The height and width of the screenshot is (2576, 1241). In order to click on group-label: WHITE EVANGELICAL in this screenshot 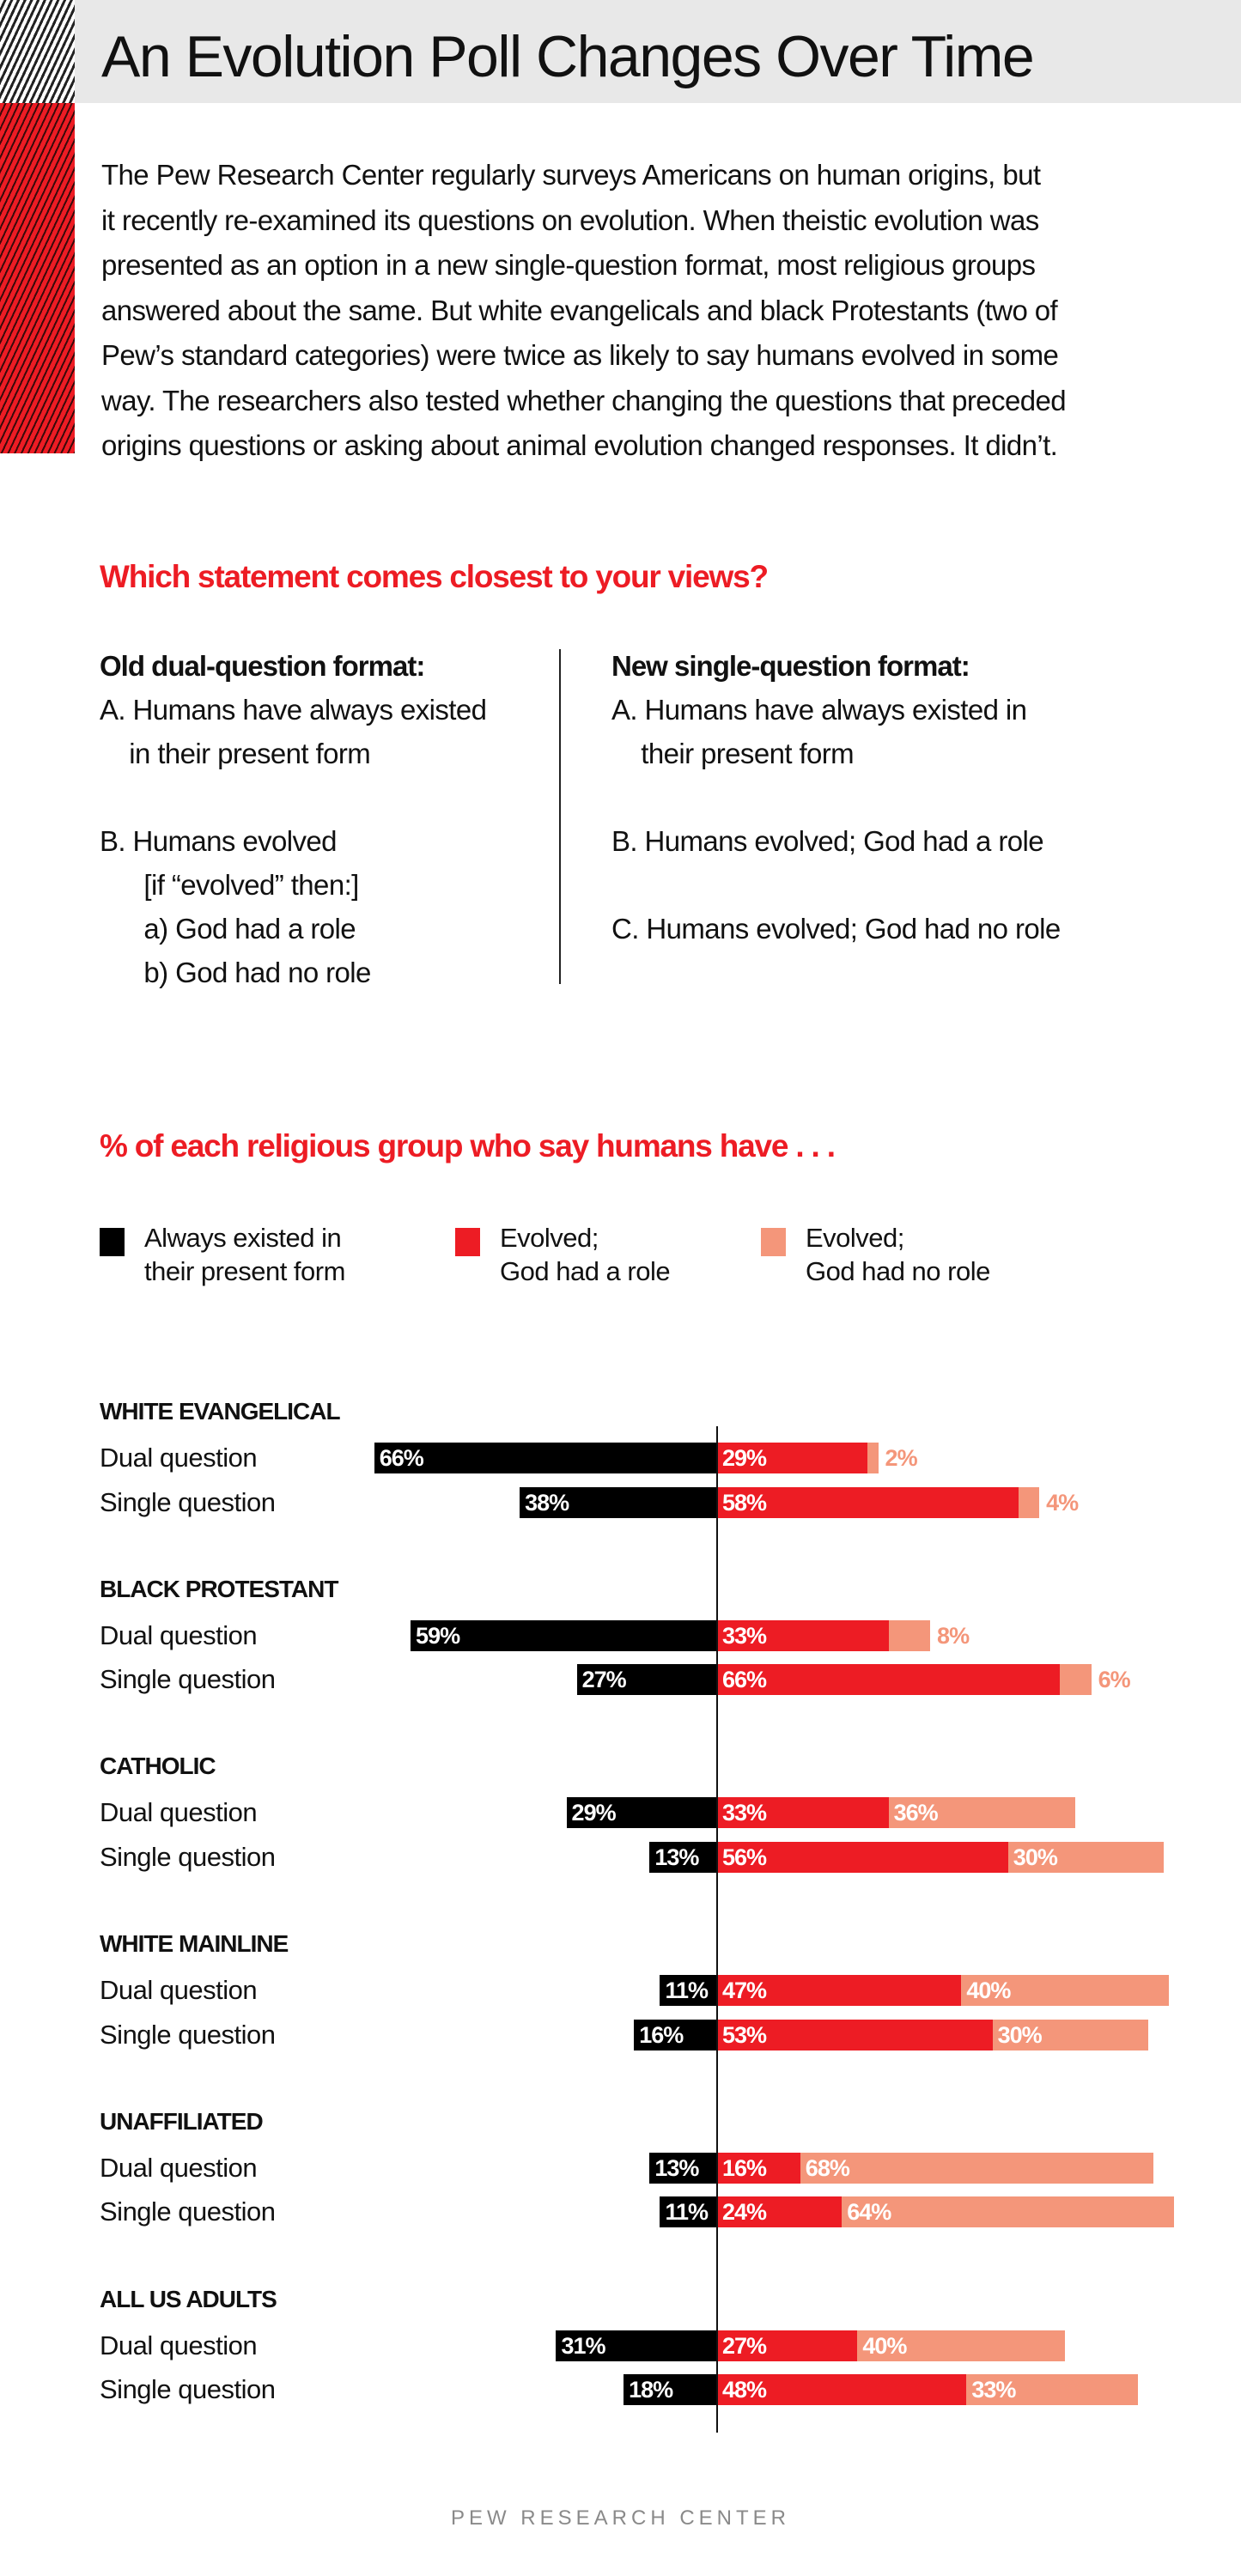, I will do `click(220, 1411)`.